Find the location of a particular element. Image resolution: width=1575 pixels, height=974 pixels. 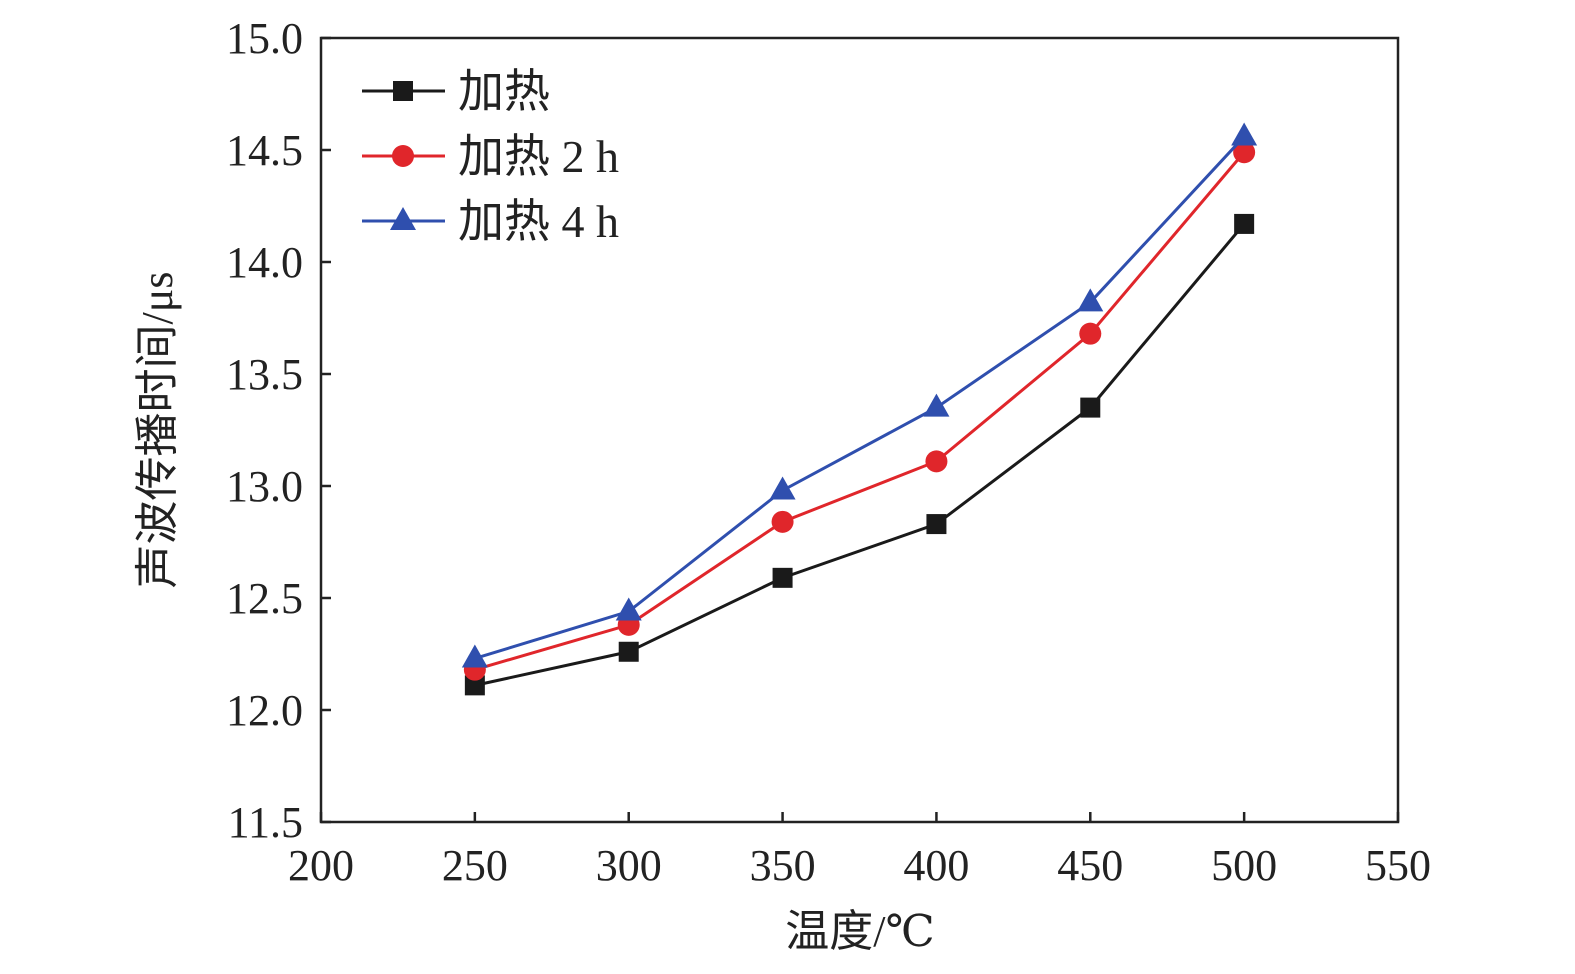

x-tick-label: 450 is located at coordinates (1090, 865).